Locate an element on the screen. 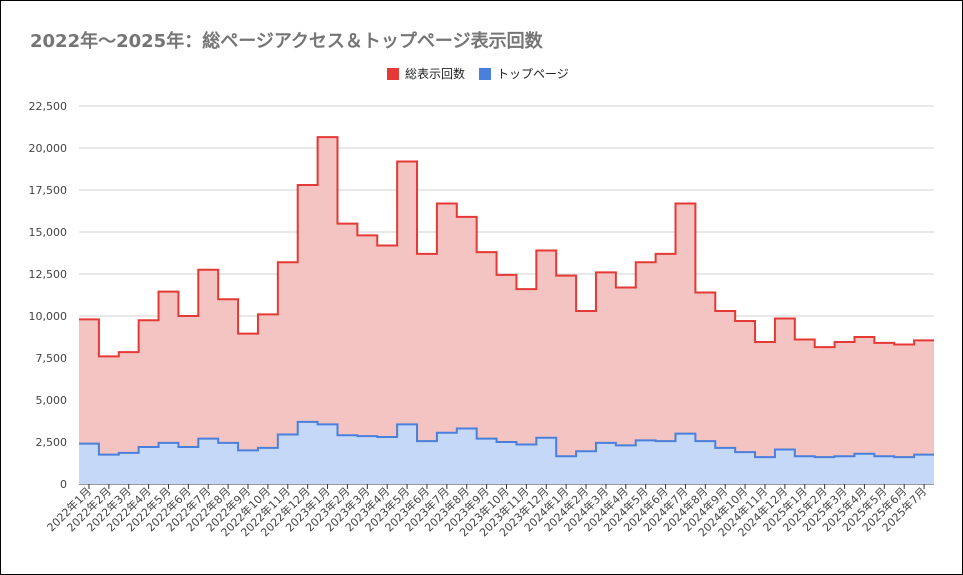 This screenshot has height=575, width=963. chart-title: 2022年〜2025年：総ページアクセス＆トップページ表示回数 is located at coordinates (286, 41).